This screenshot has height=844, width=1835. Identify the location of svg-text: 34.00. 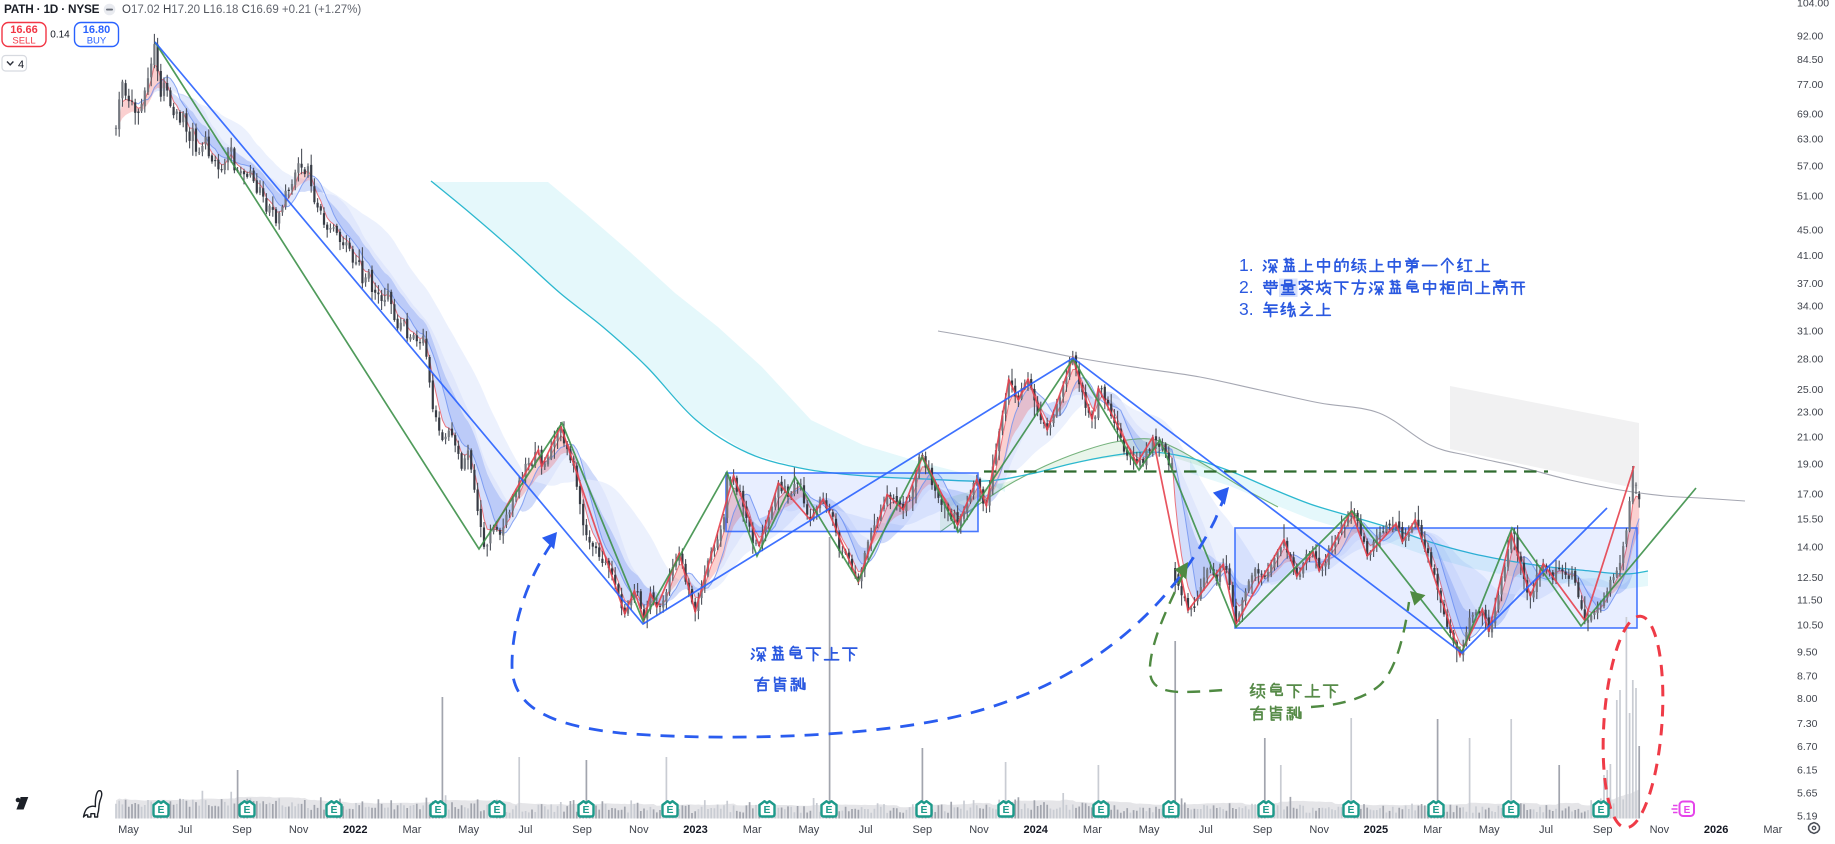
(1810, 307).